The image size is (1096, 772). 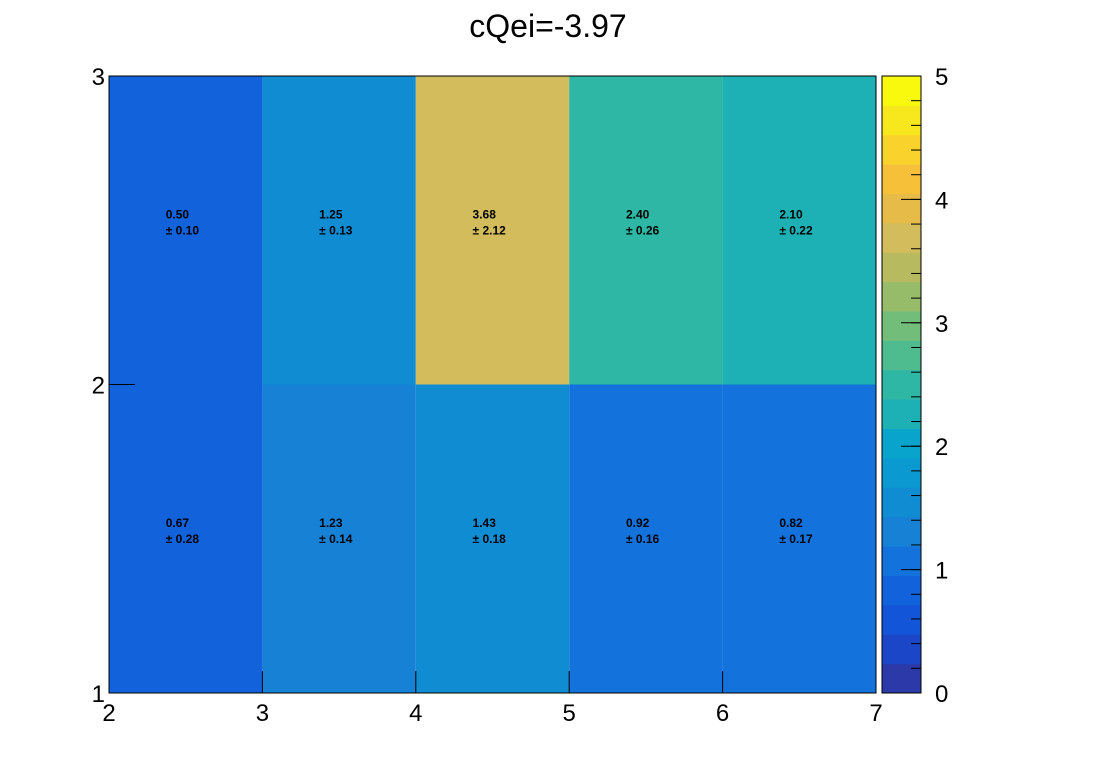 I want to click on x-tick-label: 5, so click(x=569, y=713).